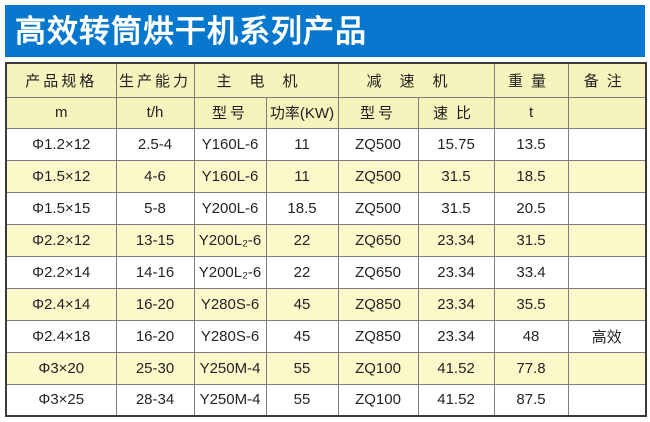 This screenshot has width=650, height=422. Describe the element at coordinates (61, 208) in the screenshot. I see `cell-spec: Φ1.5×15` at that location.